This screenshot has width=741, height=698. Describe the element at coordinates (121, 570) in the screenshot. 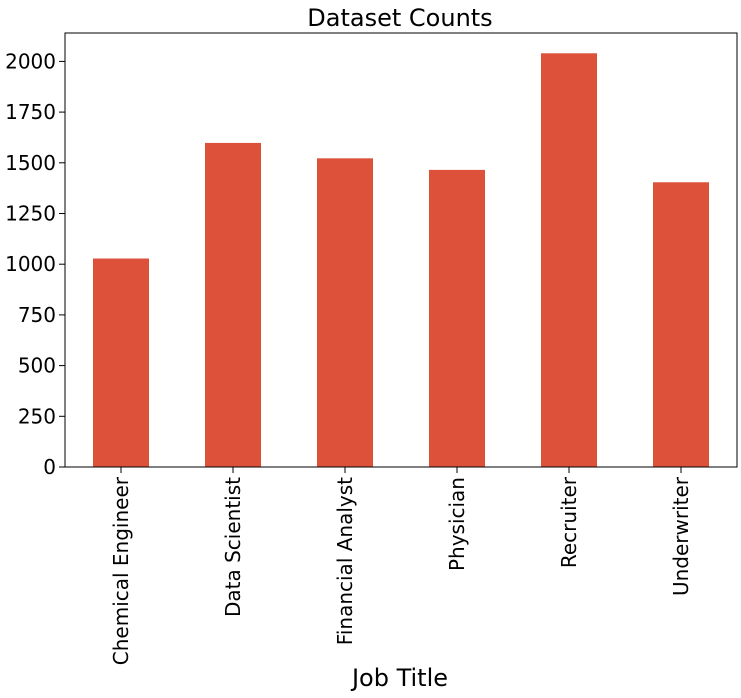

I see `x-tick-label: Chemical Engineer` at that location.